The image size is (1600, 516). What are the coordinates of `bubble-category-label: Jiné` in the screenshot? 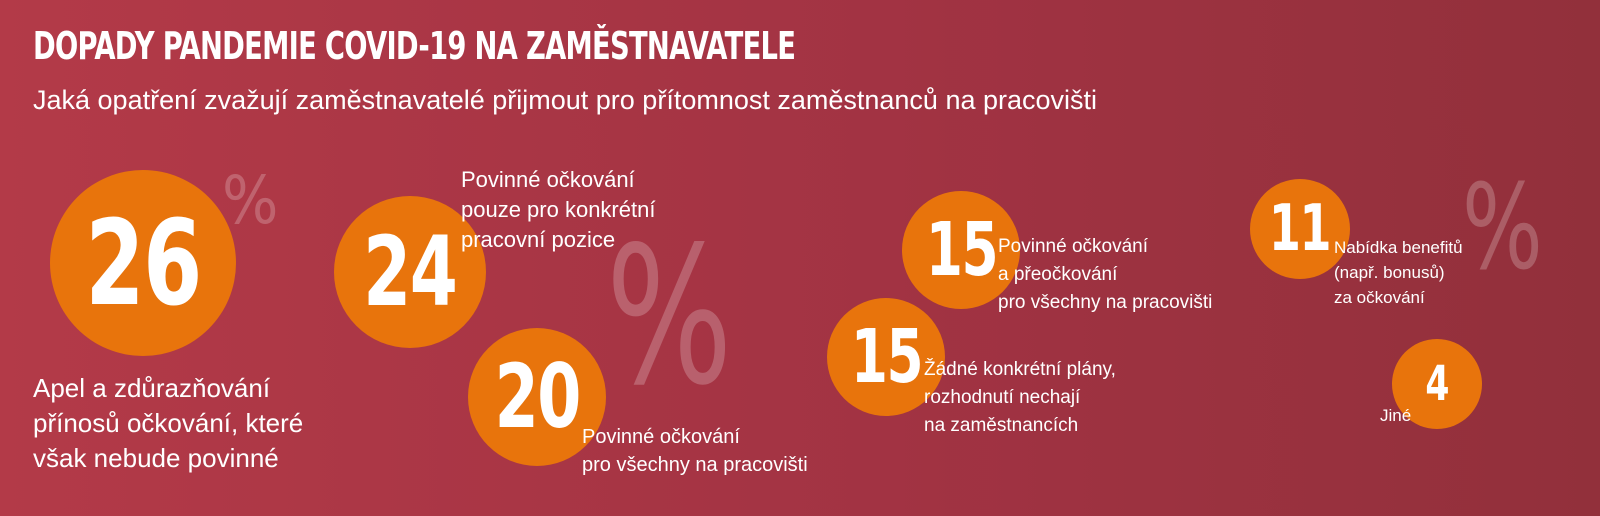 It's located at (1395, 416).